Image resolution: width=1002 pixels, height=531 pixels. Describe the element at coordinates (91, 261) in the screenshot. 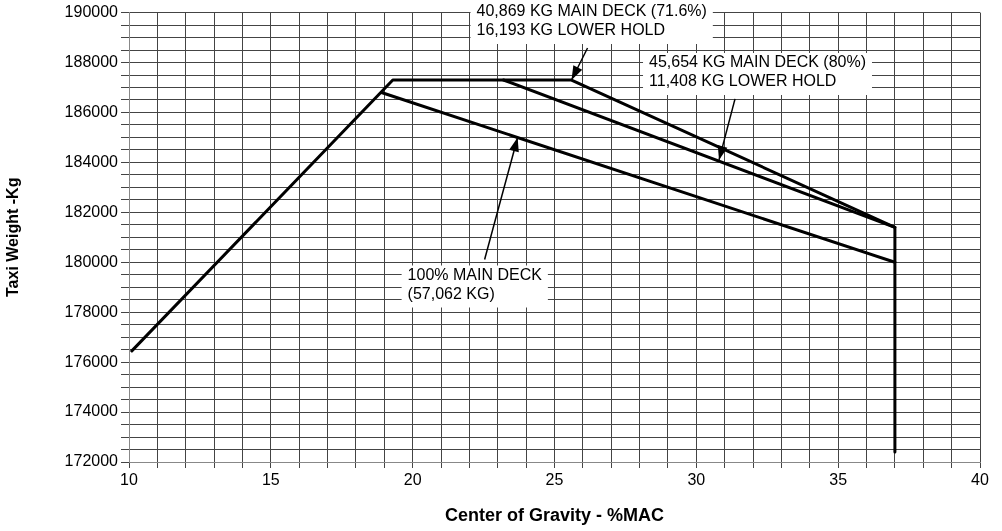

I see `y-tick-label: 180000` at that location.